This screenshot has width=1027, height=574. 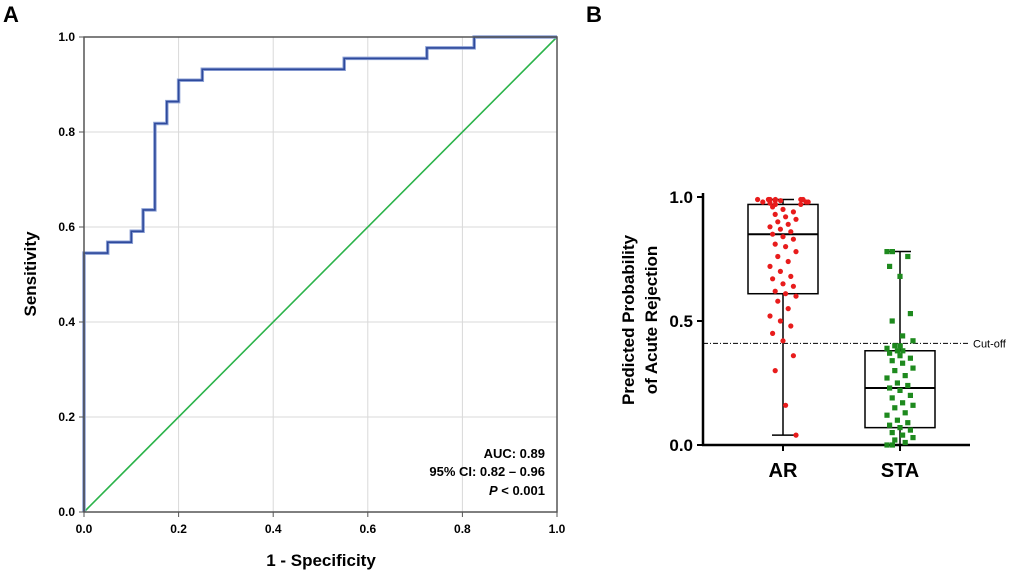 I want to click on roc-x-tick-label: 0.0, so click(x=84, y=529).